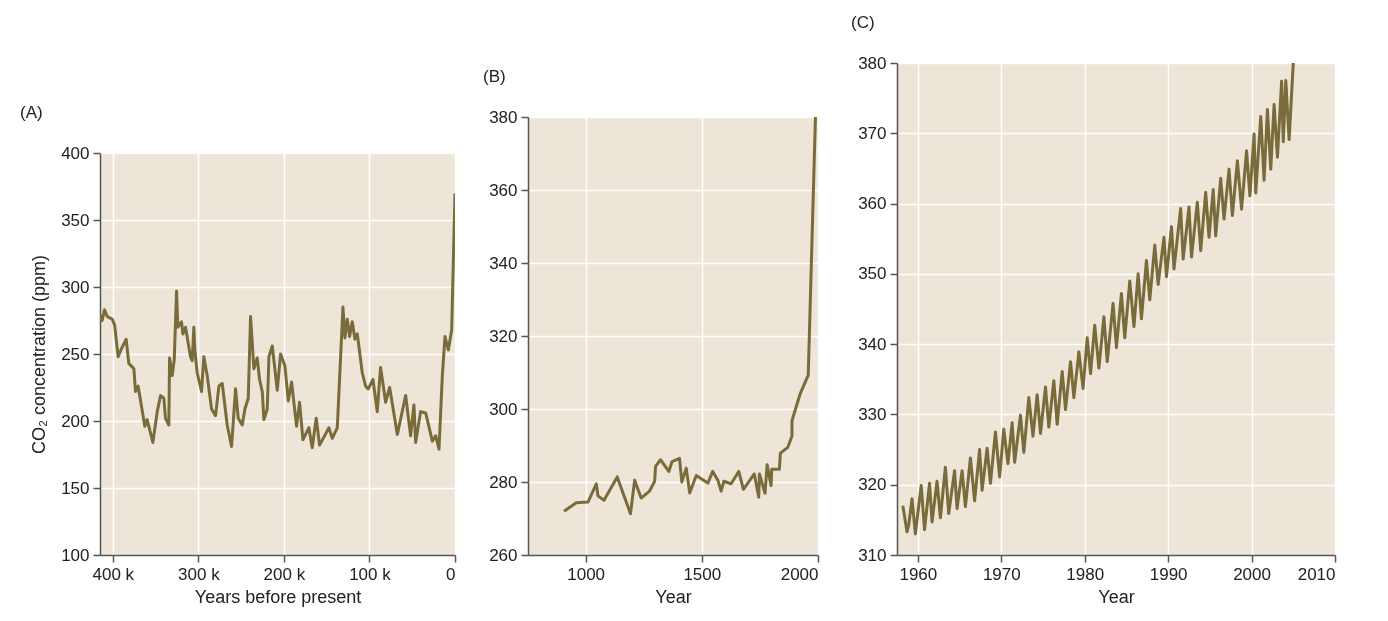  Describe the element at coordinates (503, 555) in the screenshot. I see `y-tick-label: 260` at that location.